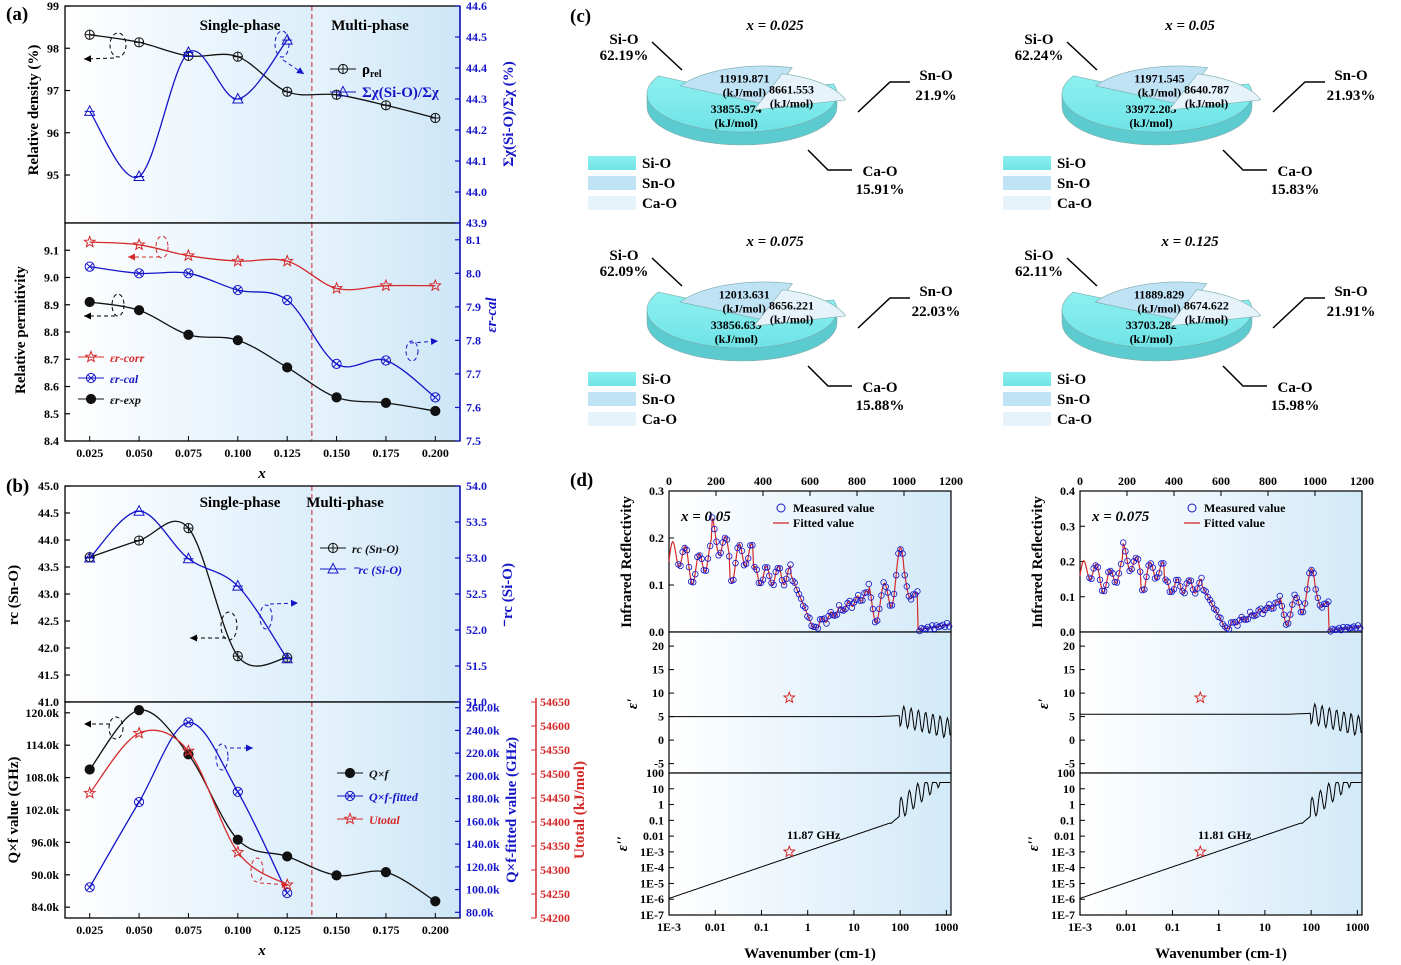  What do you see at coordinates (401, 93) in the screenshot?
I see `a-legend-chi: Σχ(Si-O)/Σχ` at bounding box center [401, 93].